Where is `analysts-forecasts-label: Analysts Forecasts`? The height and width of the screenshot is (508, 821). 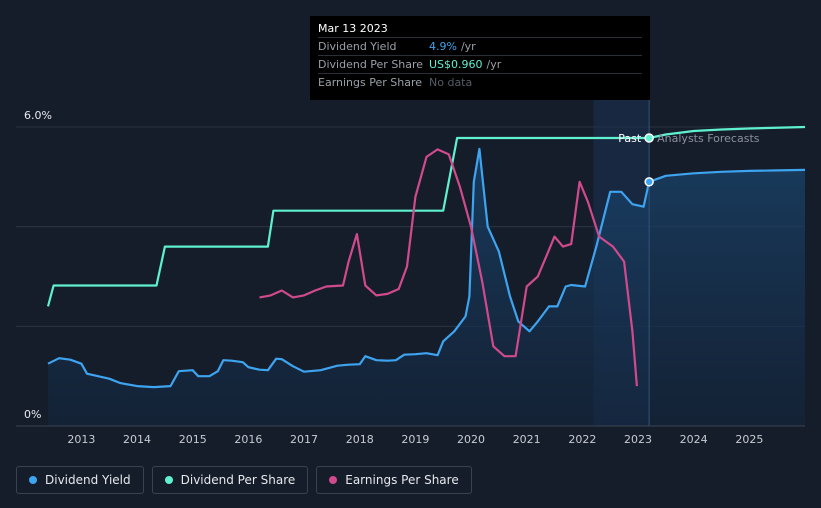
analysts-forecasts-label: Analysts Forecasts is located at coordinates (708, 138).